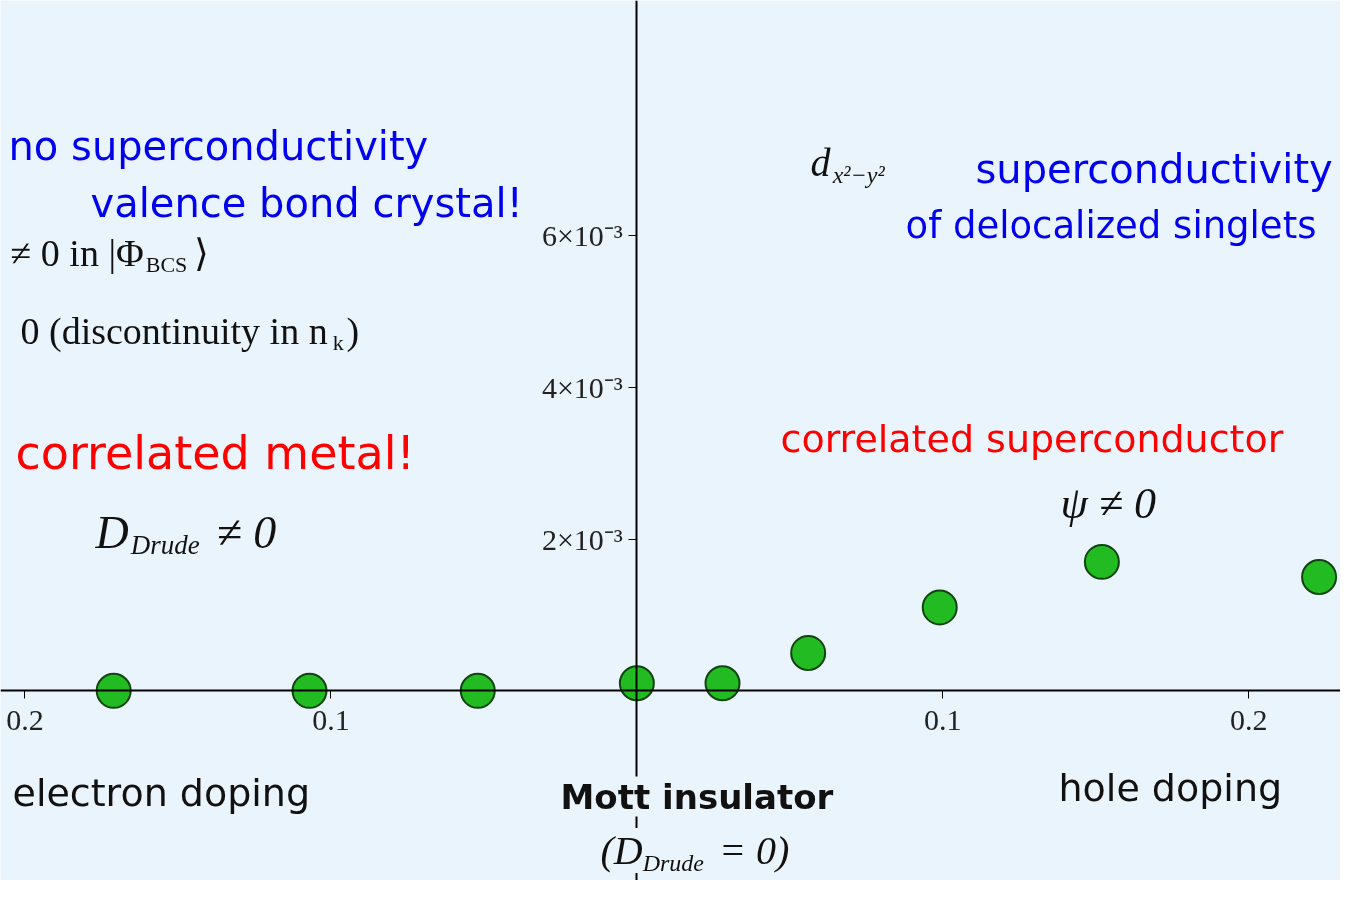  Describe the element at coordinates (1154, 168) in the screenshot. I see `annotation: superconductivity` at that location.